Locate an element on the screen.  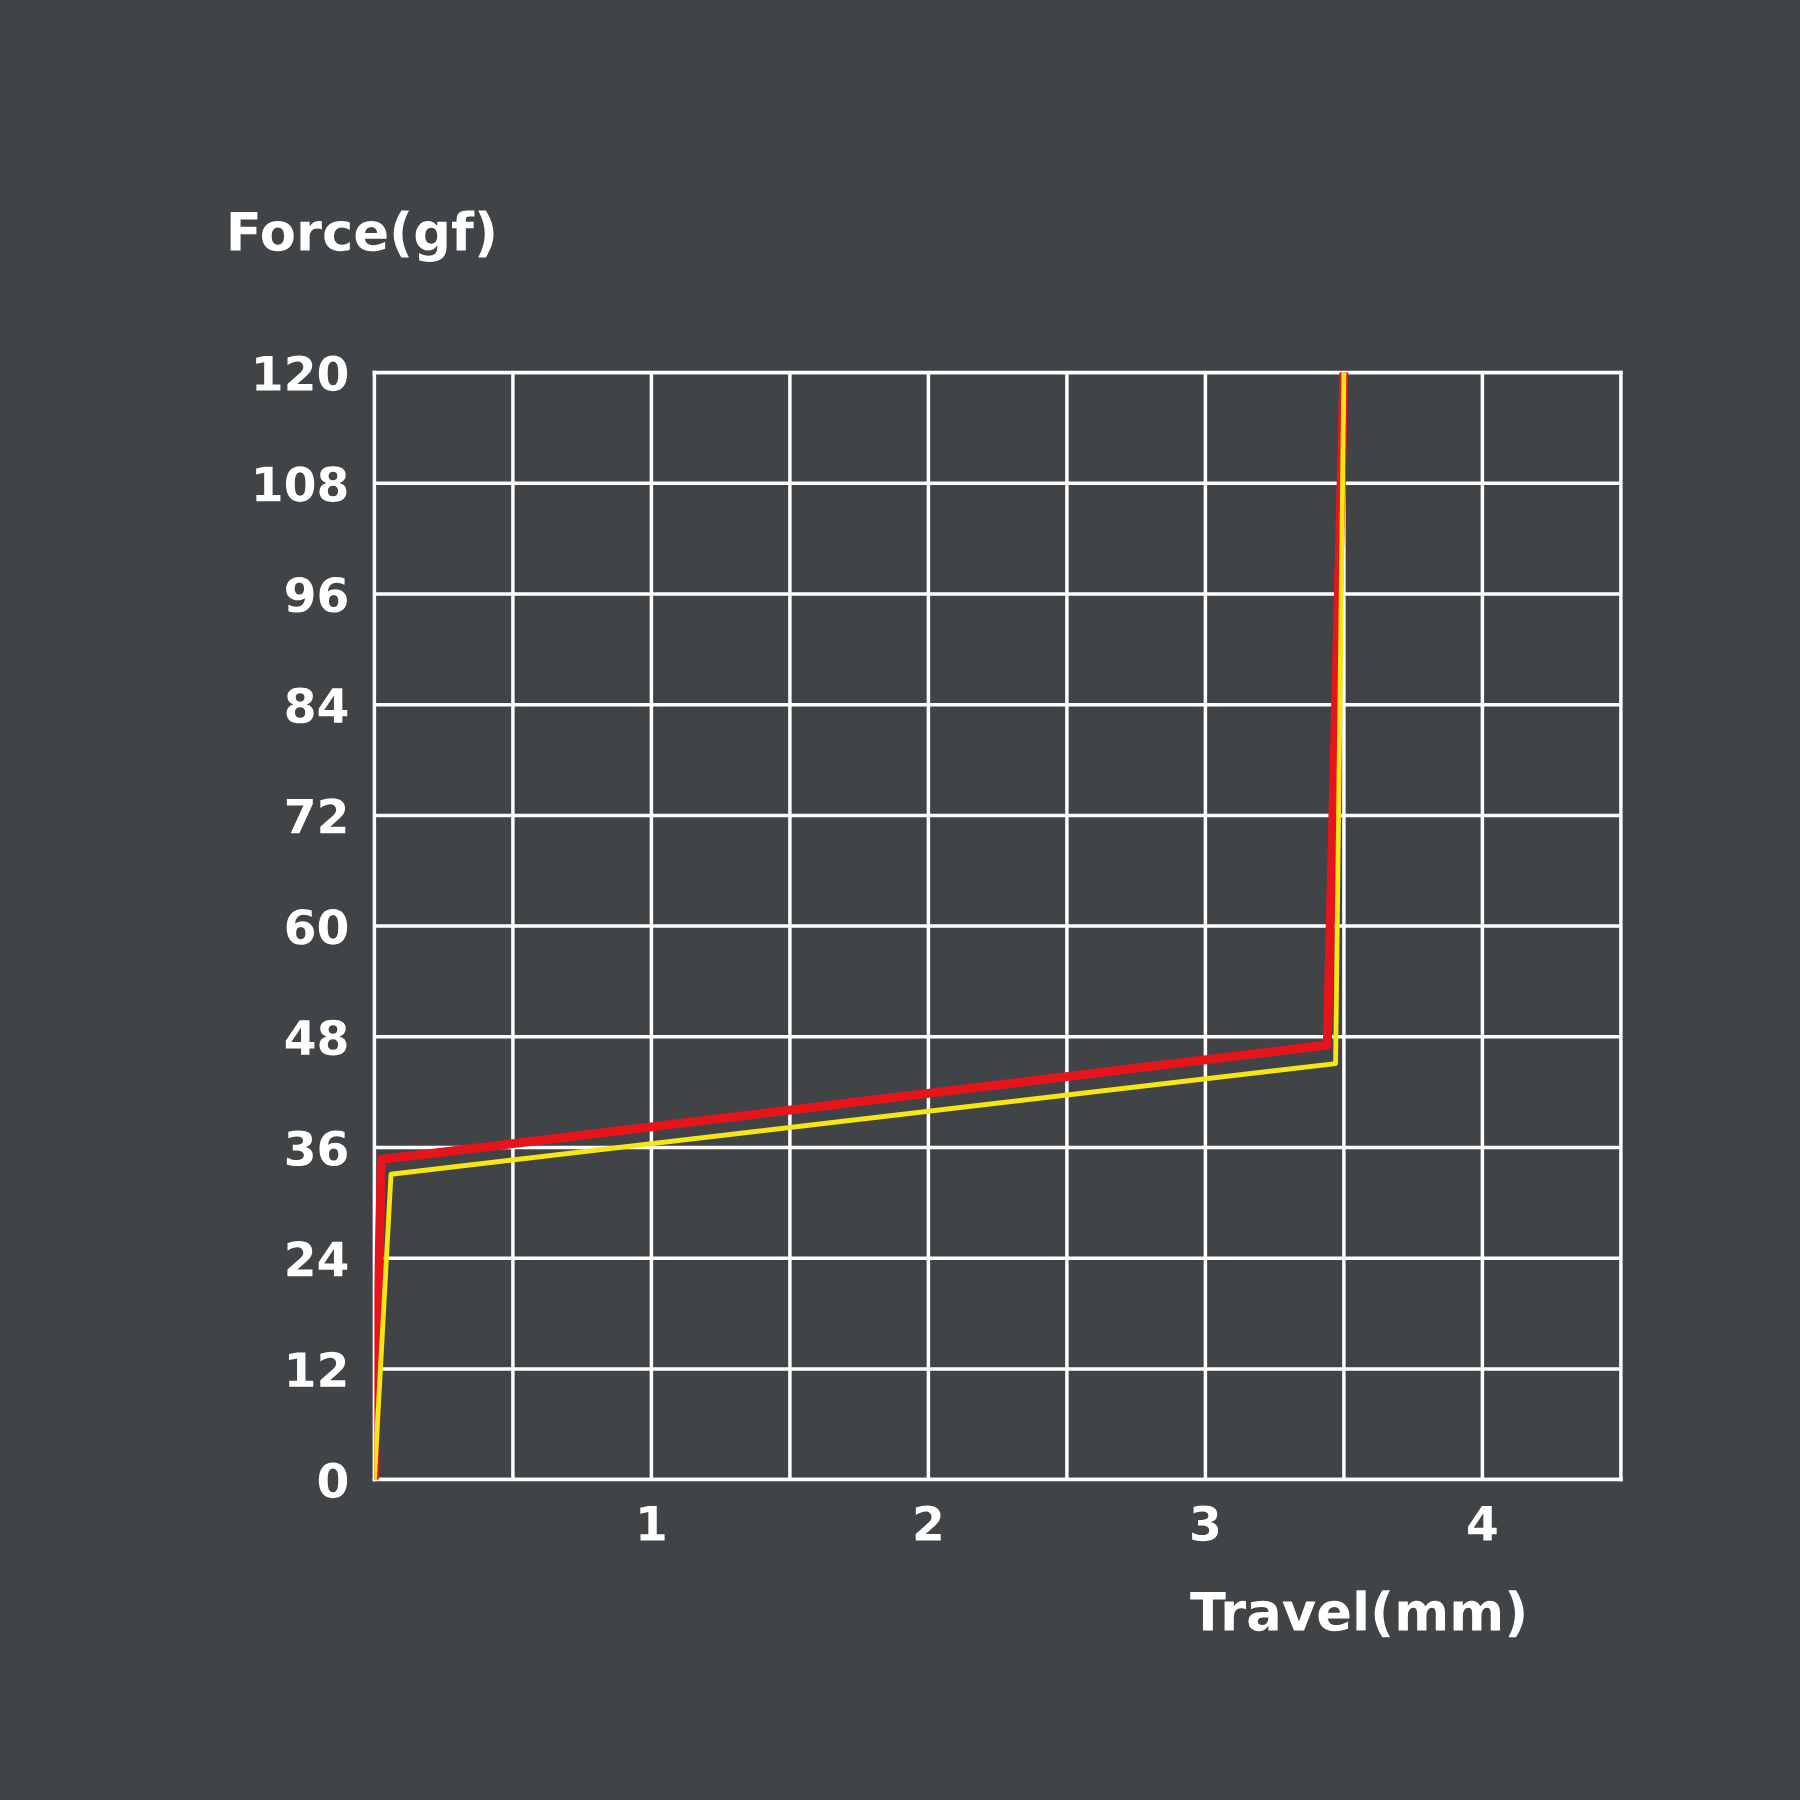
y-tick-label: 0 is located at coordinates (333, 1480).